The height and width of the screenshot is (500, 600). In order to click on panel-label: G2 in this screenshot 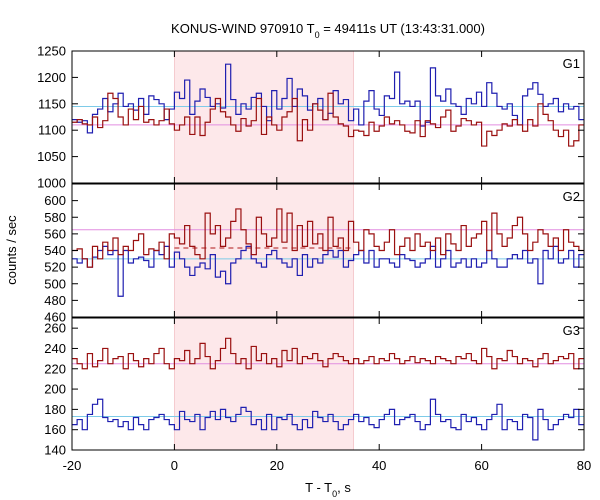, I will do `click(571, 196)`.